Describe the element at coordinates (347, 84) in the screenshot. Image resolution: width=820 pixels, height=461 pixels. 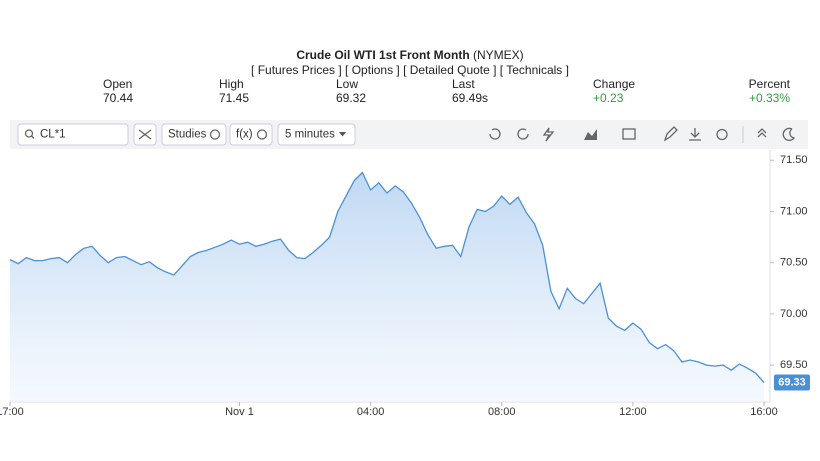
I see `quote-label: Low` at that location.